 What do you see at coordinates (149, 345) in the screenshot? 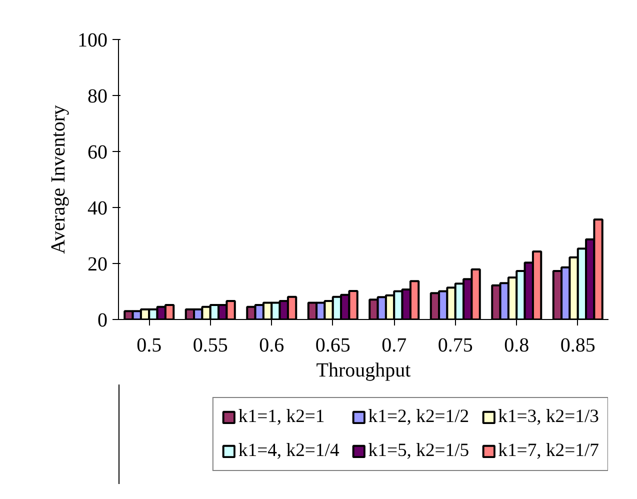
I see `x-tick-label: 0.5` at bounding box center [149, 345].